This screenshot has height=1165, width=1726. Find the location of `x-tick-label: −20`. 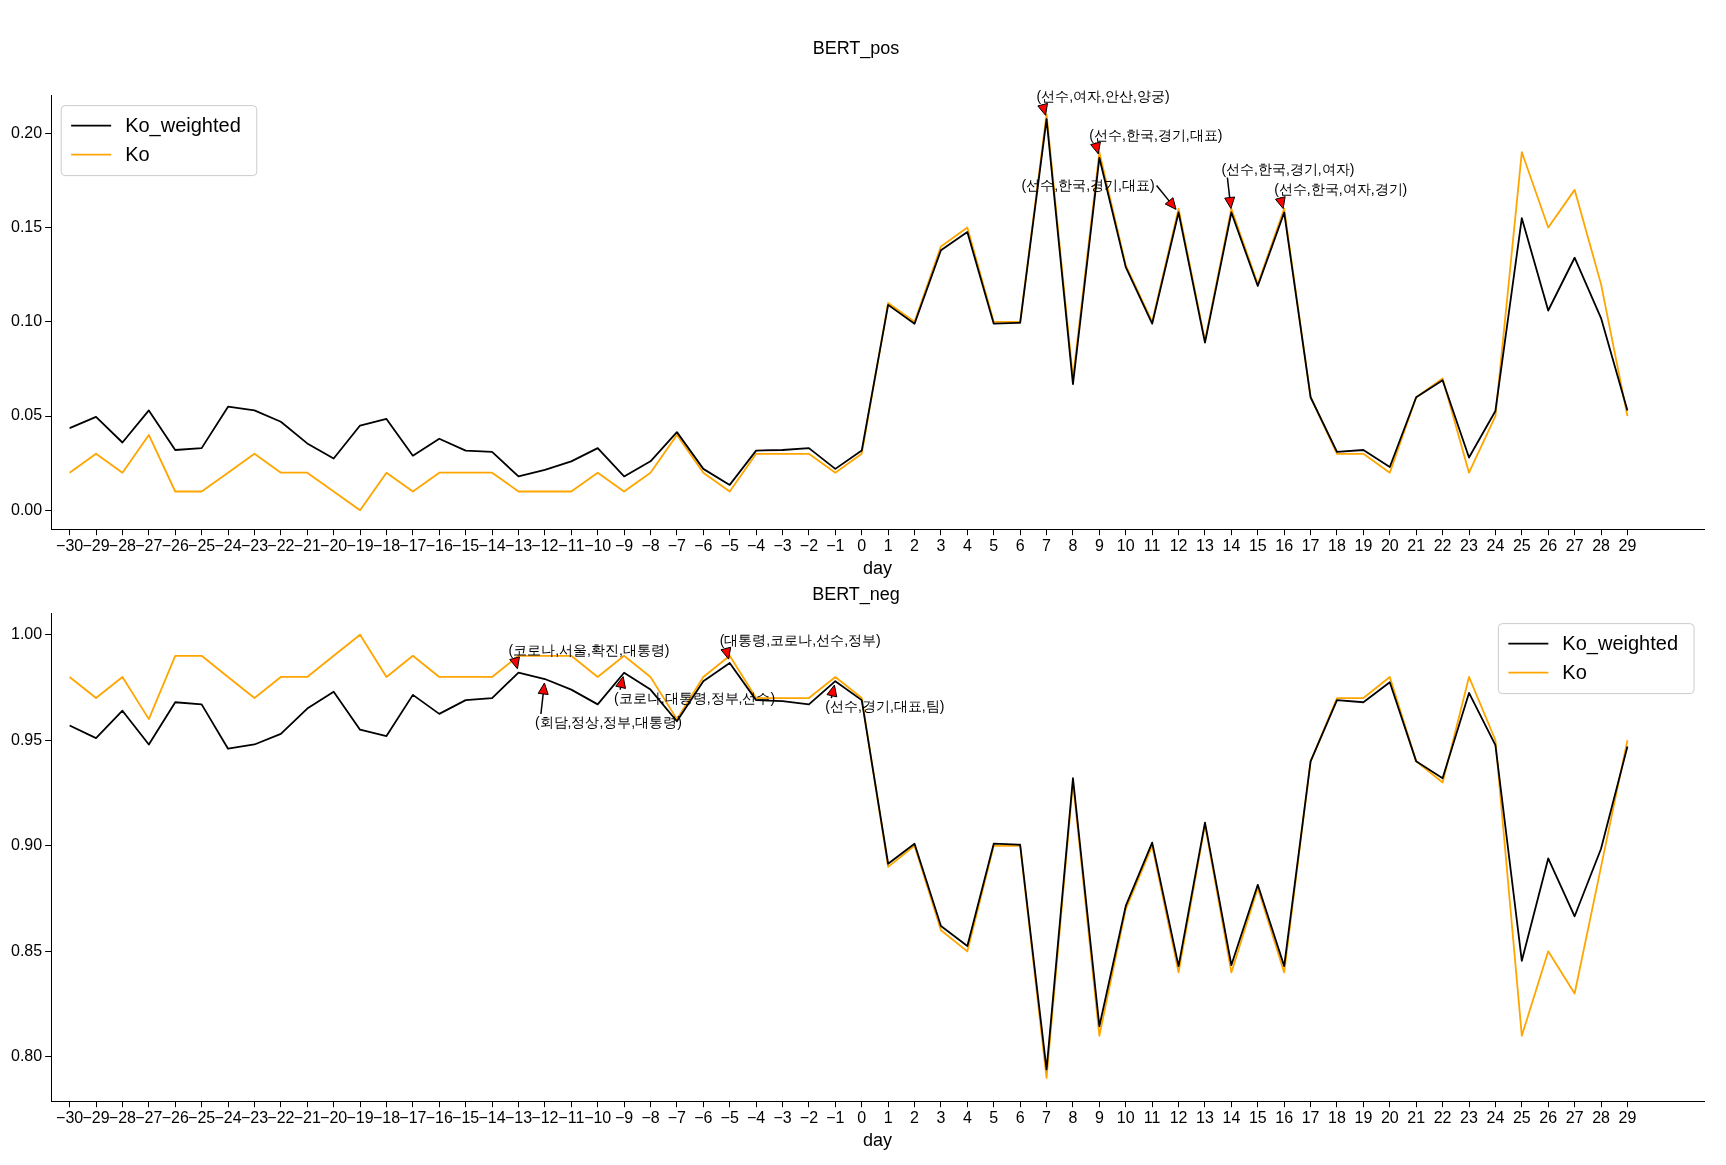

x-tick-label: −20 is located at coordinates (334, 546).